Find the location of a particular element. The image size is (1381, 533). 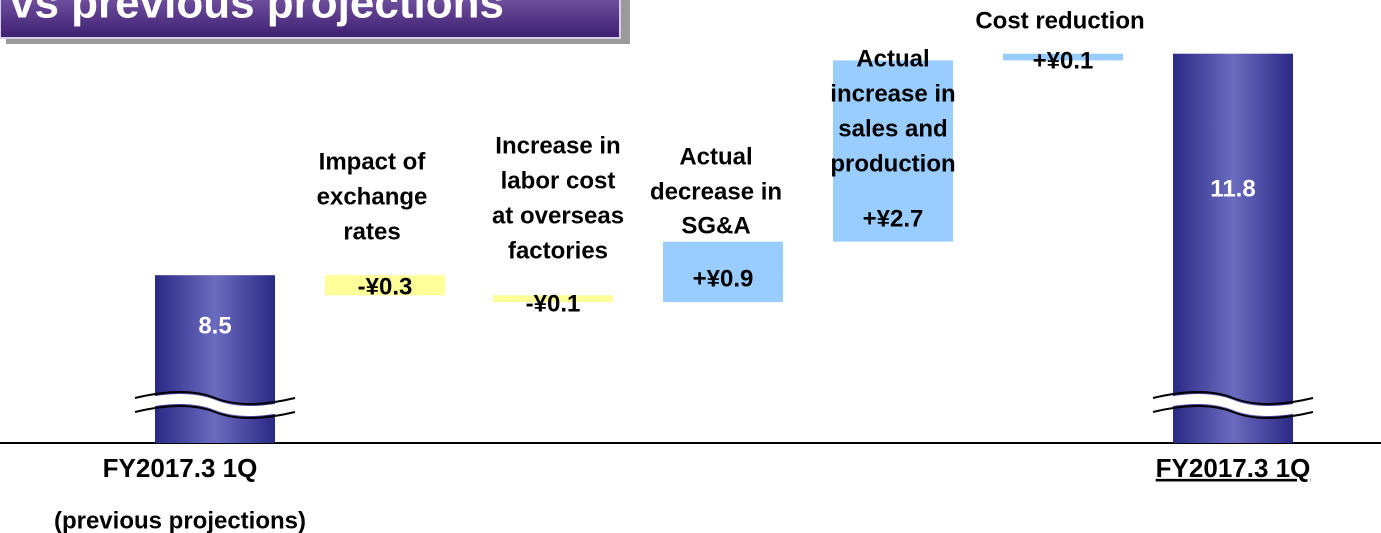

category-label: (previous projections) is located at coordinates (180, 520).